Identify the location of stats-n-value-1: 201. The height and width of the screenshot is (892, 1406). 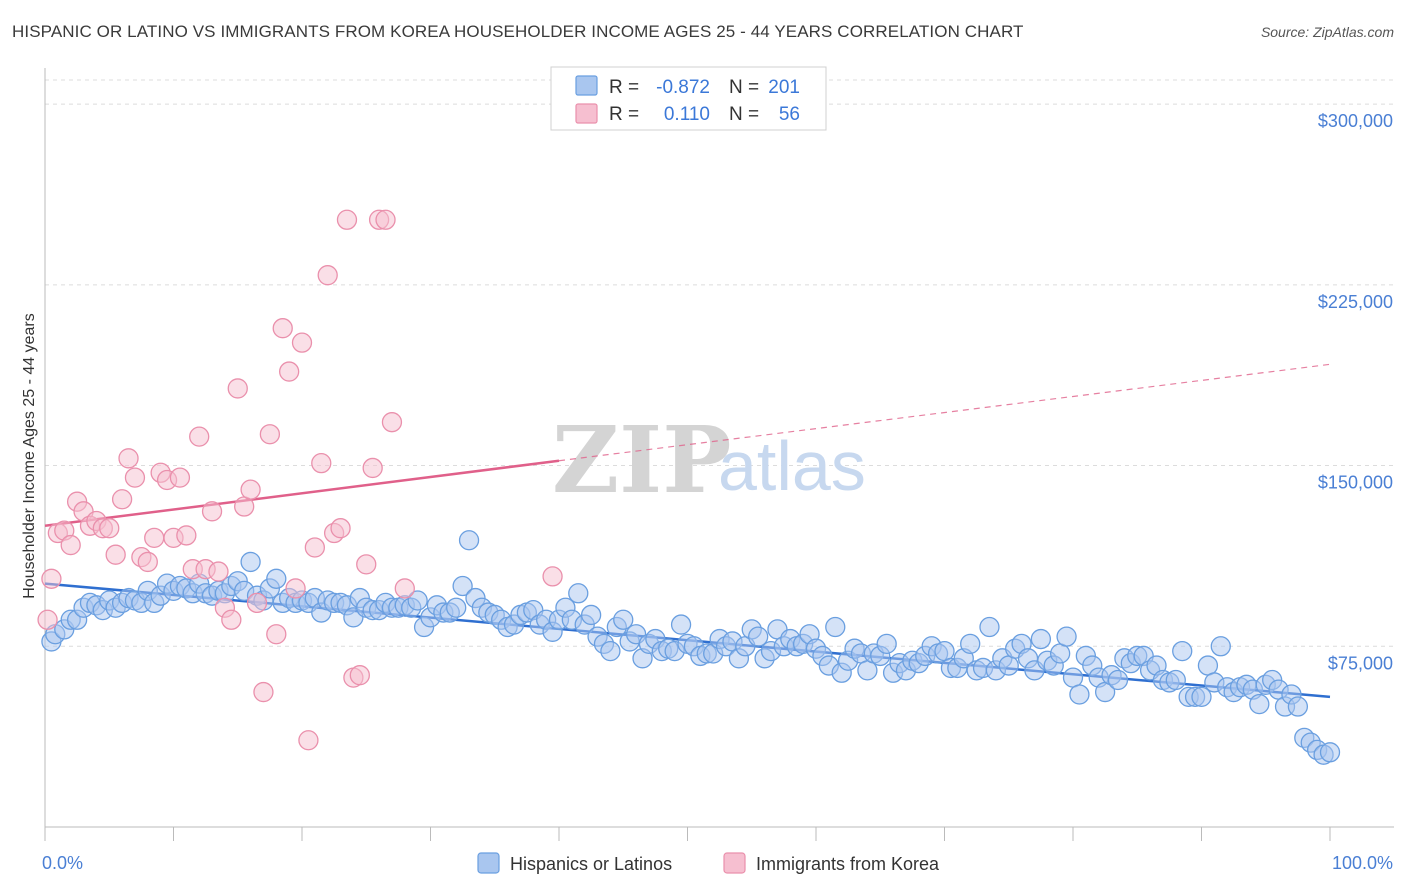
(784, 87).